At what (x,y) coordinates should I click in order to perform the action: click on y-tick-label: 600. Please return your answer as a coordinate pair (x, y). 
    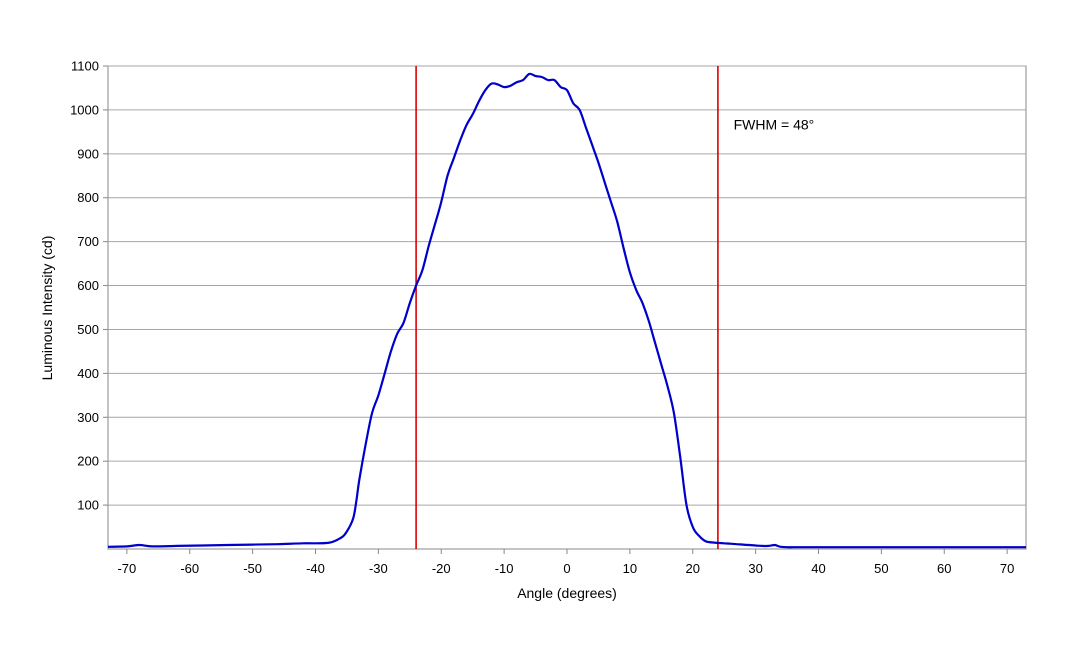
    Looking at the image, I should click on (88, 285).